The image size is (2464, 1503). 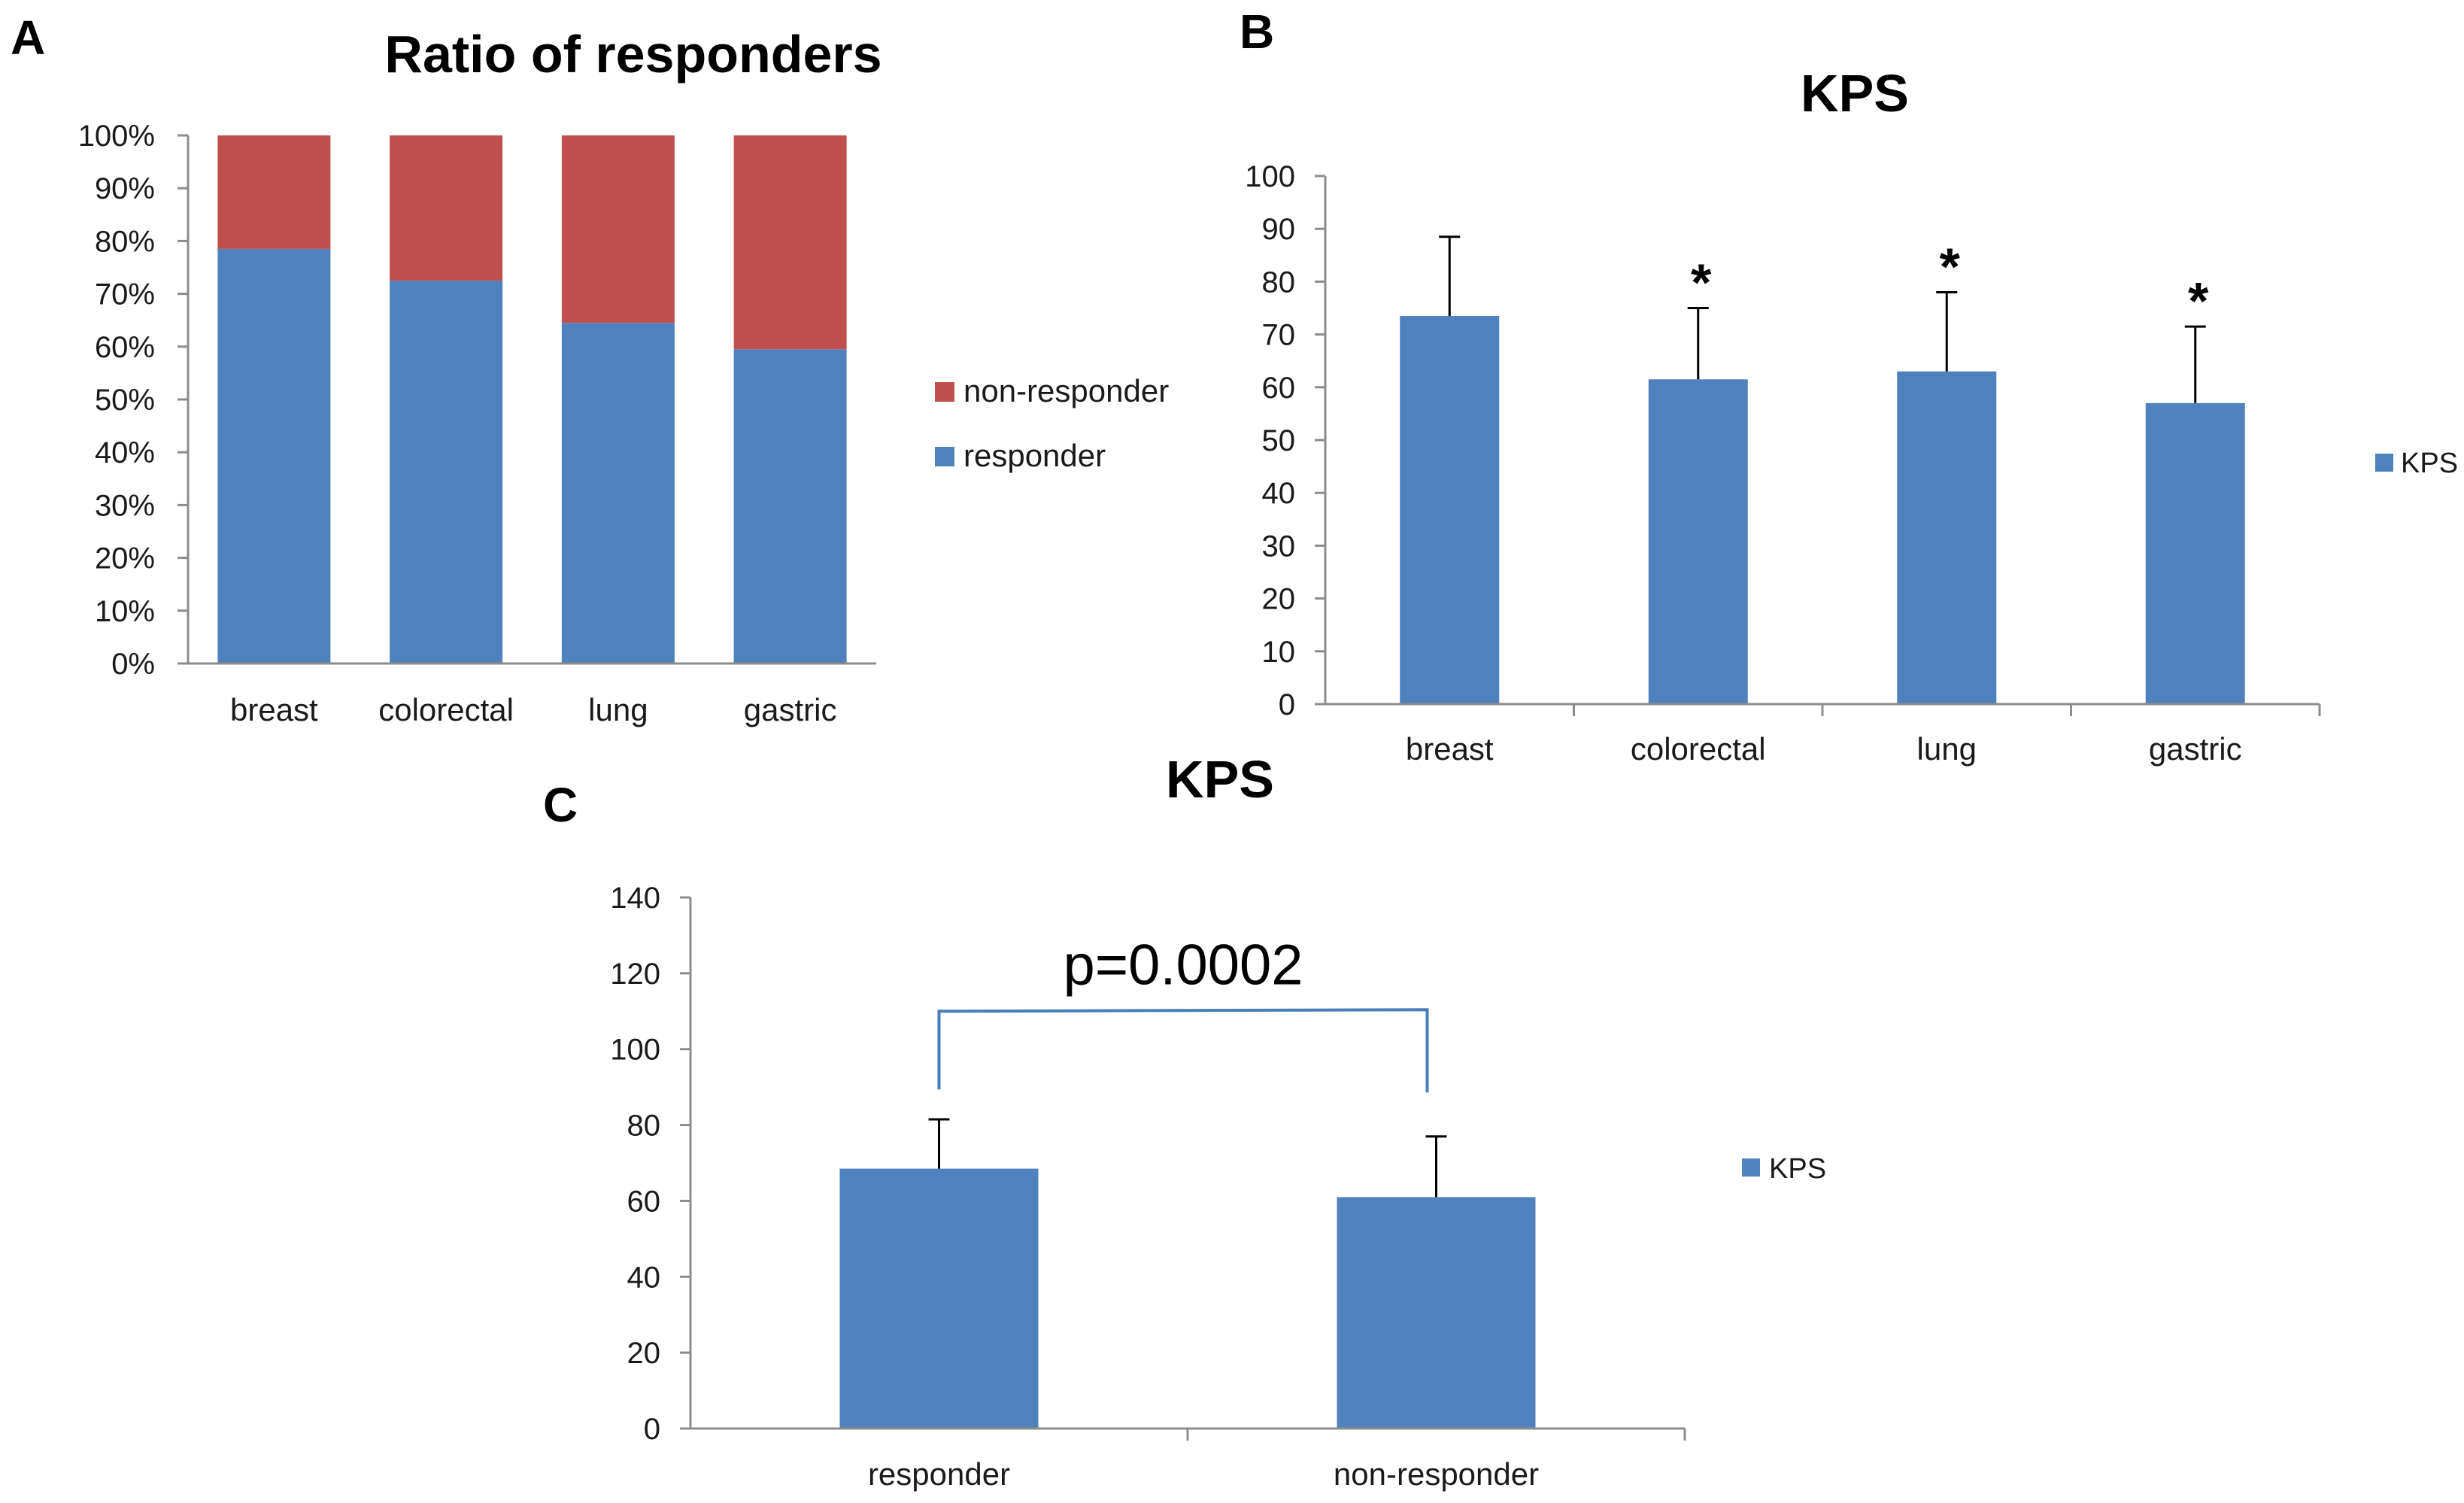 What do you see at coordinates (1262, 1279) in the screenshot?
I see `chart-c-bars` at bounding box center [1262, 1279].